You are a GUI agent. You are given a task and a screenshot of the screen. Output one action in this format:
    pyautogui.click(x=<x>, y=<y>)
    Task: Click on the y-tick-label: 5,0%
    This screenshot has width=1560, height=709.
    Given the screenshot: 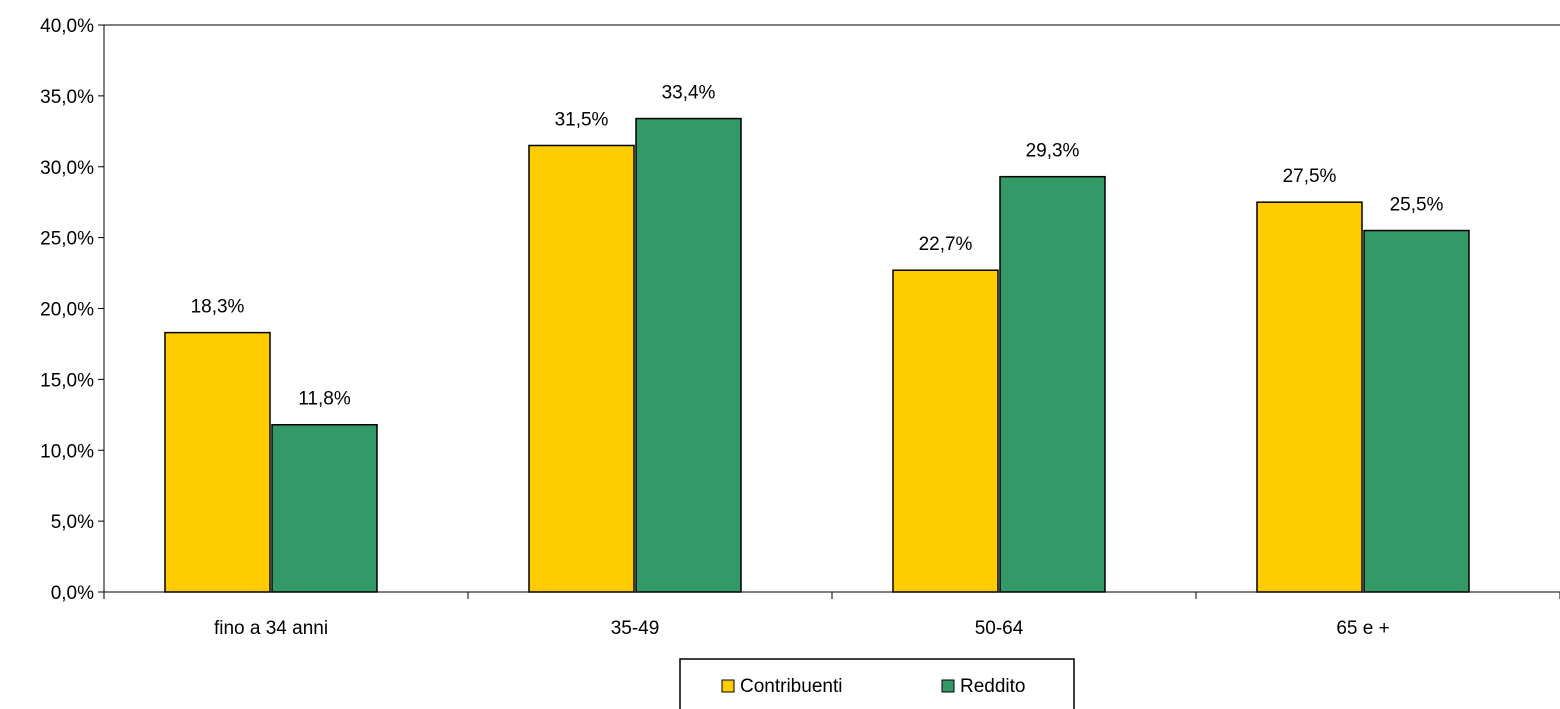 What is the action you would take?
    pyautogui.click(x=72, y=522)
    